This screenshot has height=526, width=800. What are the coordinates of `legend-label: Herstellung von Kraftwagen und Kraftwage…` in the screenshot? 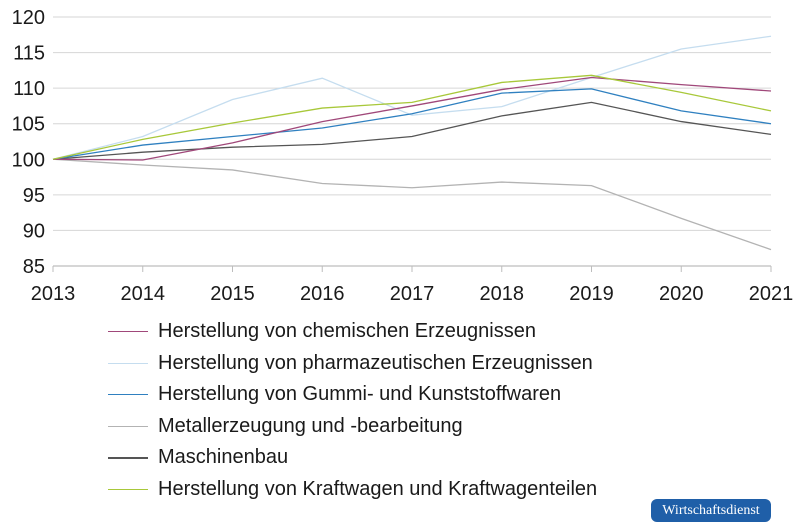 It's located at (378, 488).